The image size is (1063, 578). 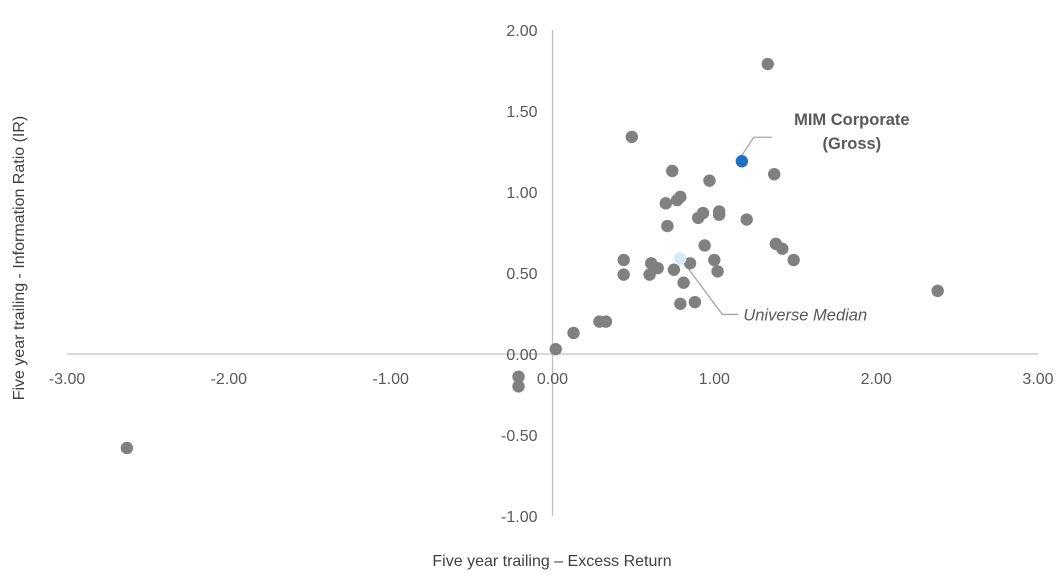 I want to click on x-tick-label: 3.00, so click(x=1037, y=379).